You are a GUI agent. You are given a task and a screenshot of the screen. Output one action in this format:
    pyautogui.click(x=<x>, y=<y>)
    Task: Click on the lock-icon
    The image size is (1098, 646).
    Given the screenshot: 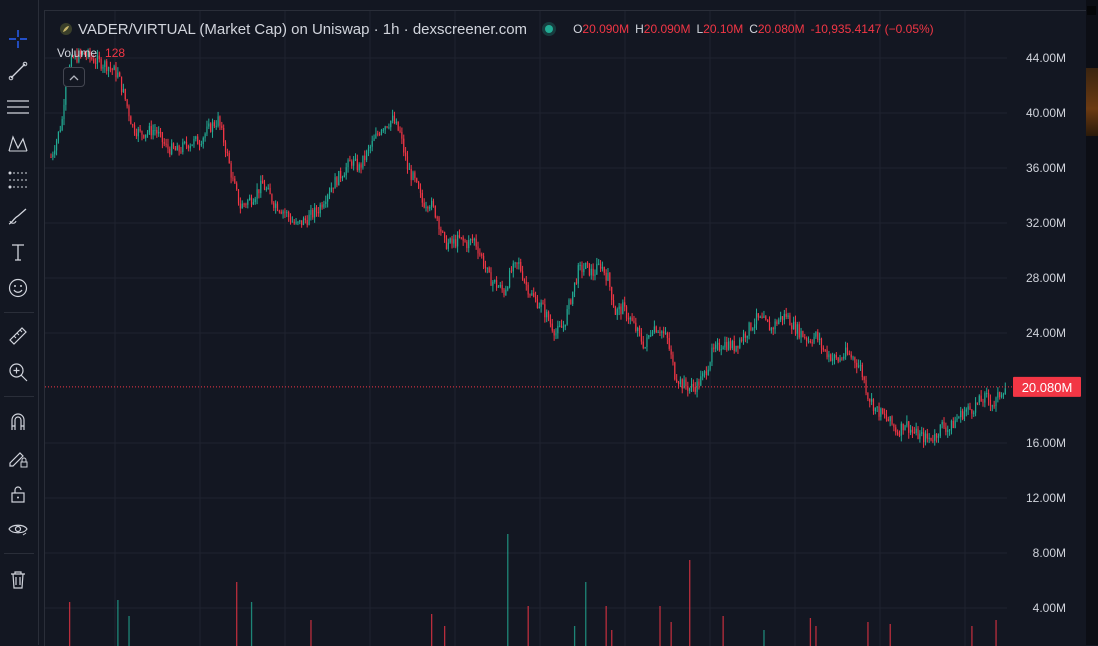 What is the action you would take?
    pyautogui.click(x=18, y=494)
    